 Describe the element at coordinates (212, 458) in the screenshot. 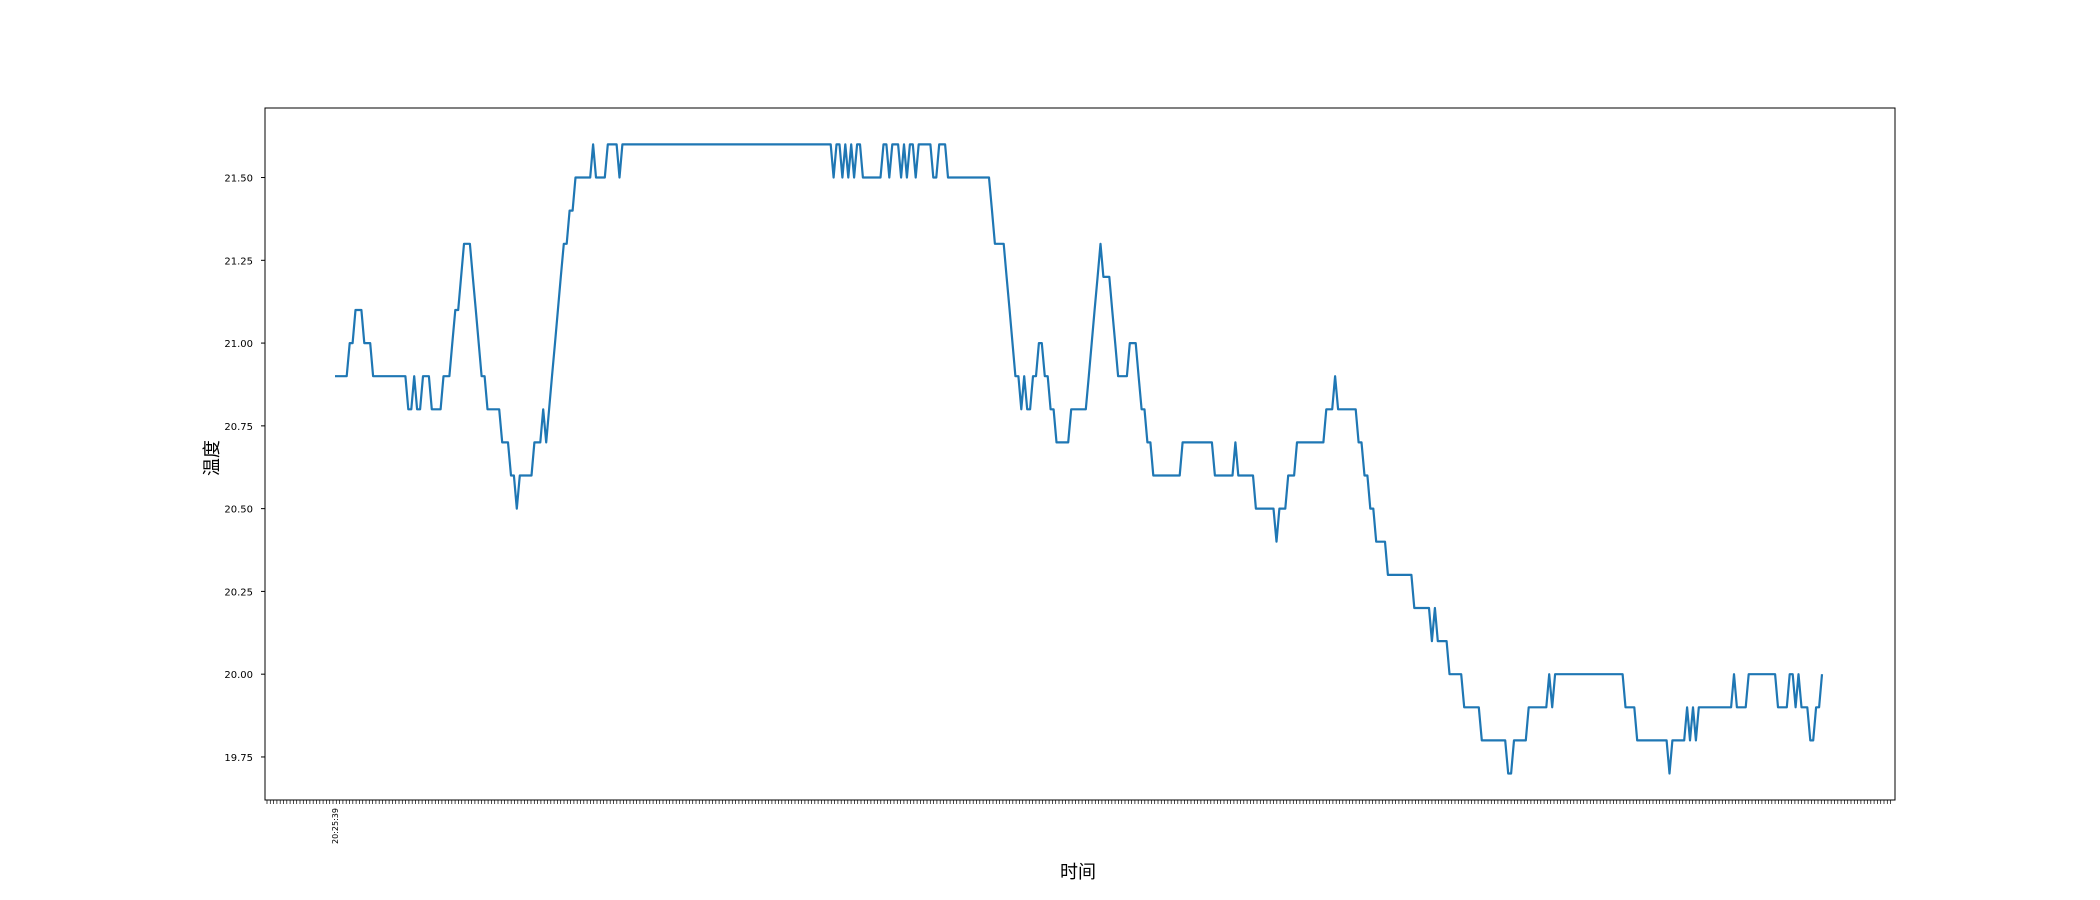

I see `y-axis-label: 温度` at that location.